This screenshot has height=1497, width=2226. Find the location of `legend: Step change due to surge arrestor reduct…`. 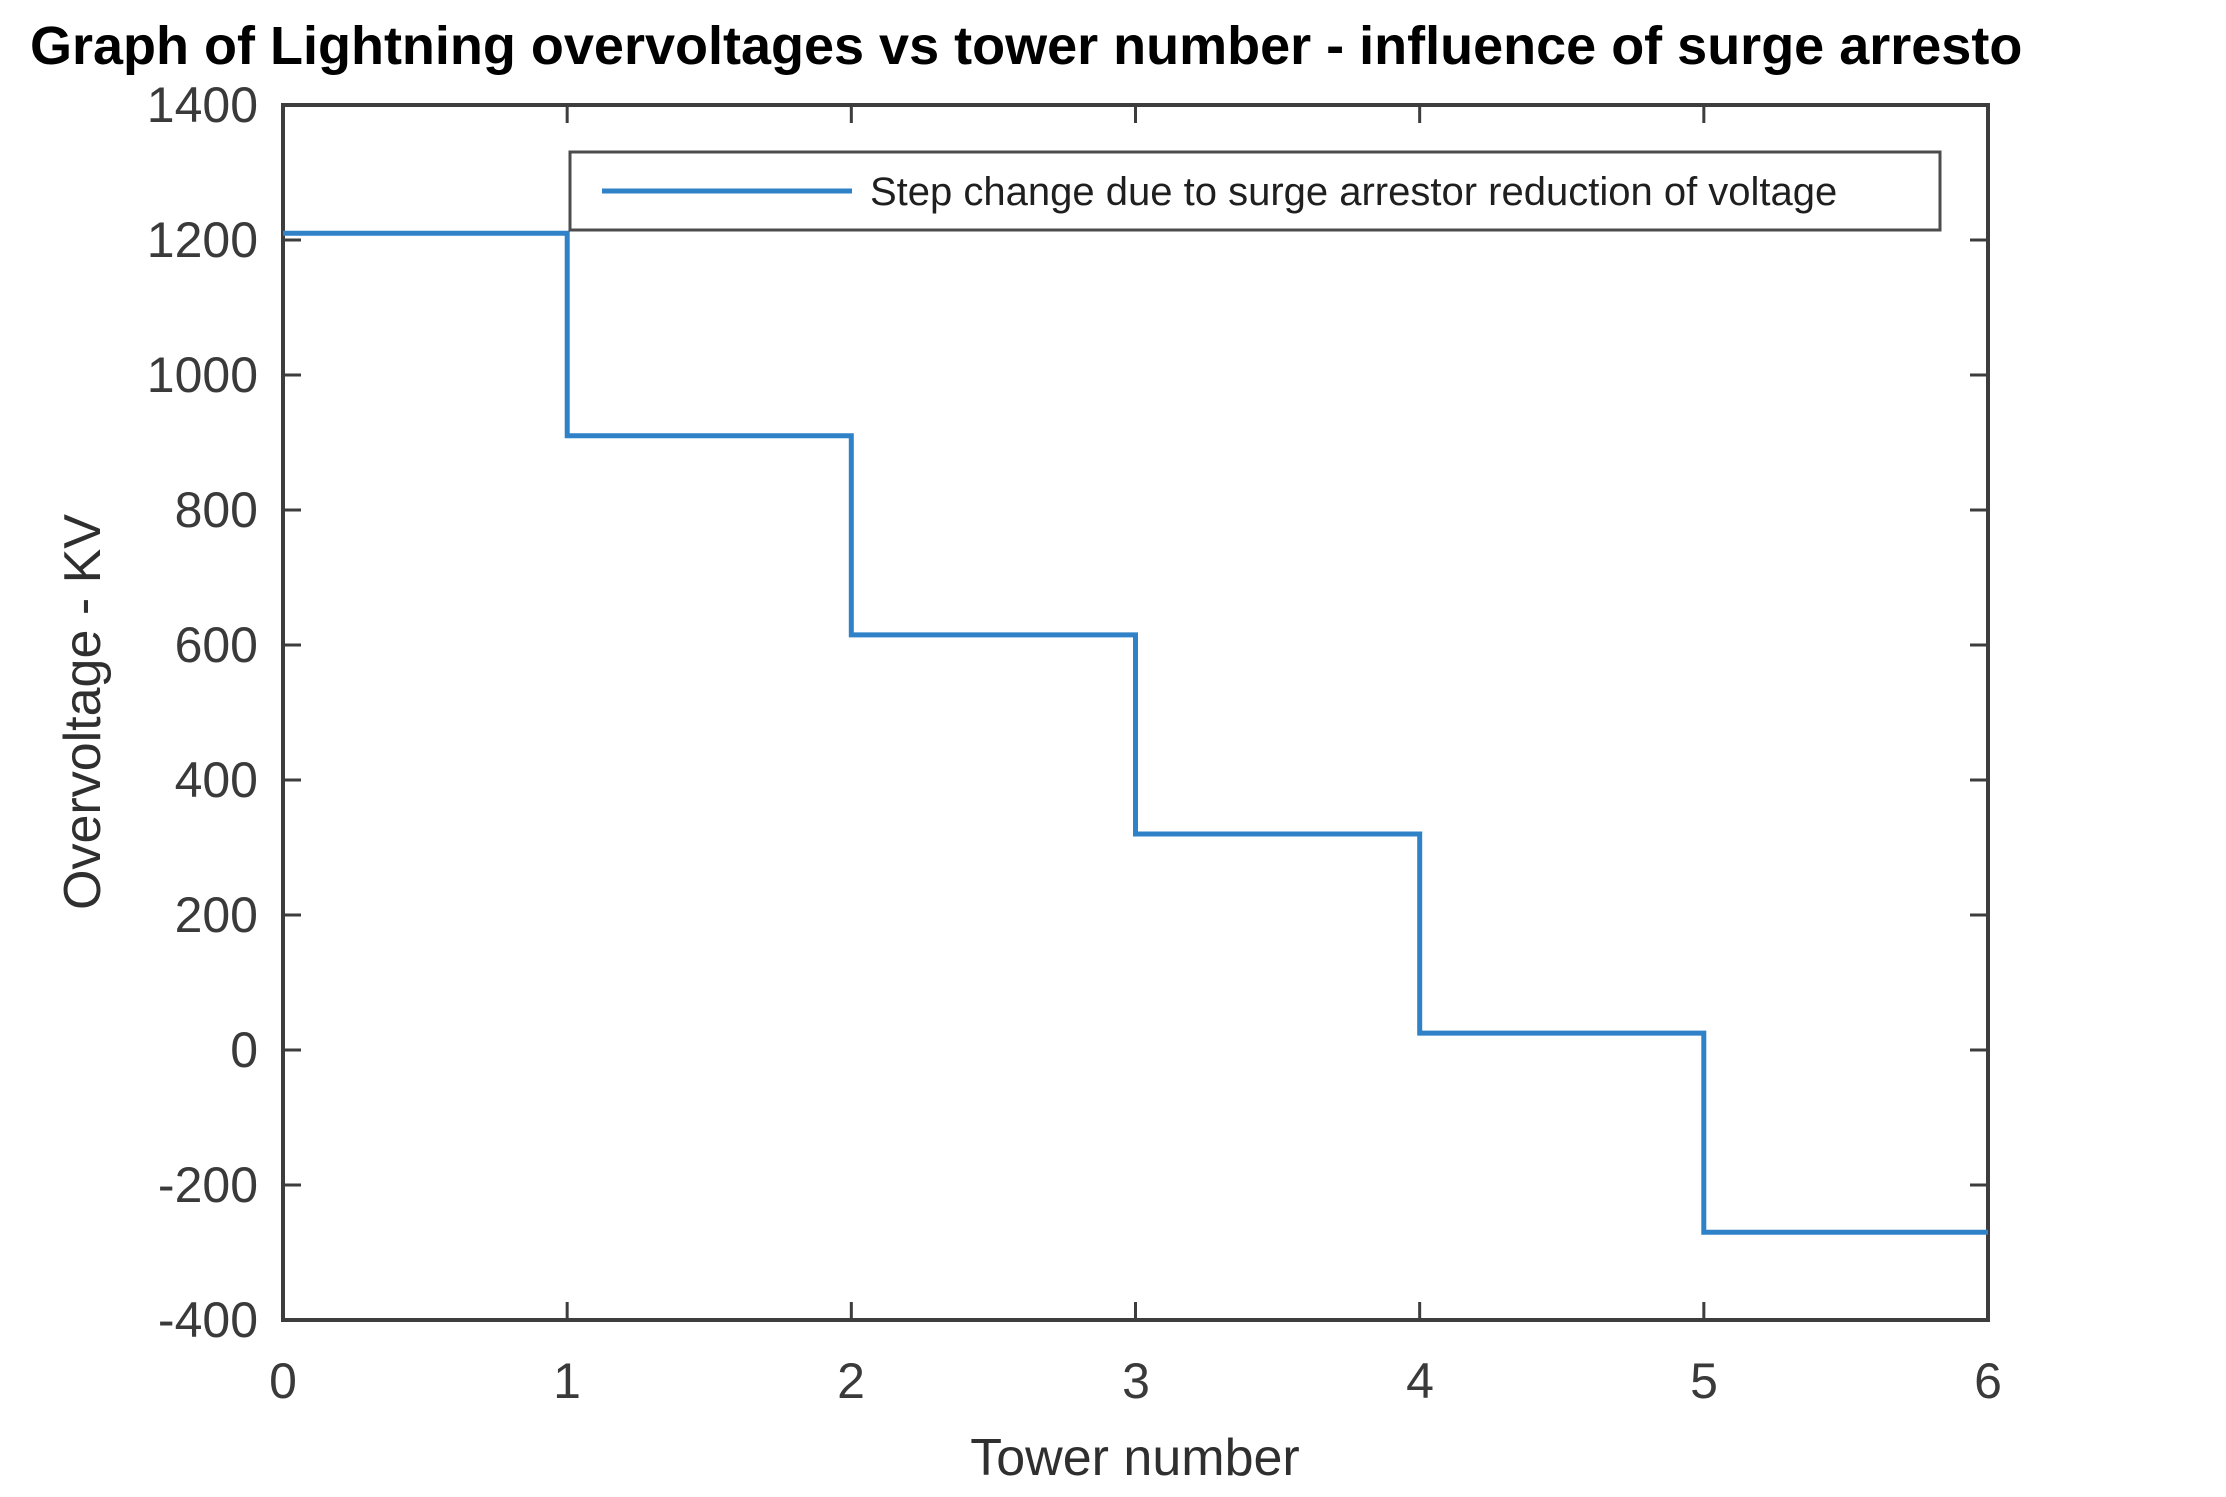

legend: Step change due to surge arrestor reduct… is located at coordinates (1255, 191).